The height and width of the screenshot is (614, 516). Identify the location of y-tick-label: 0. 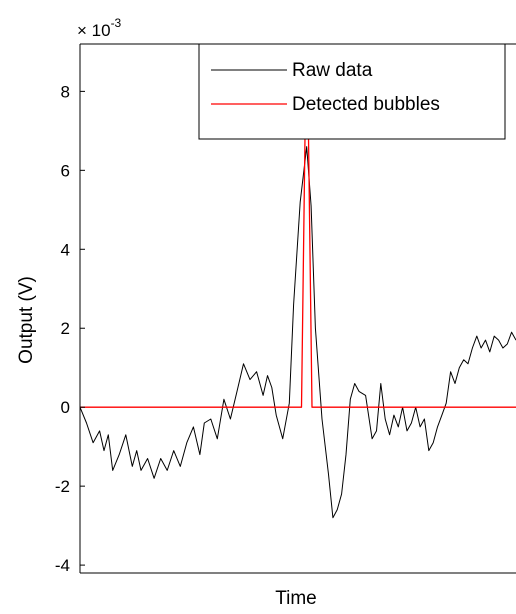
(65, 407).